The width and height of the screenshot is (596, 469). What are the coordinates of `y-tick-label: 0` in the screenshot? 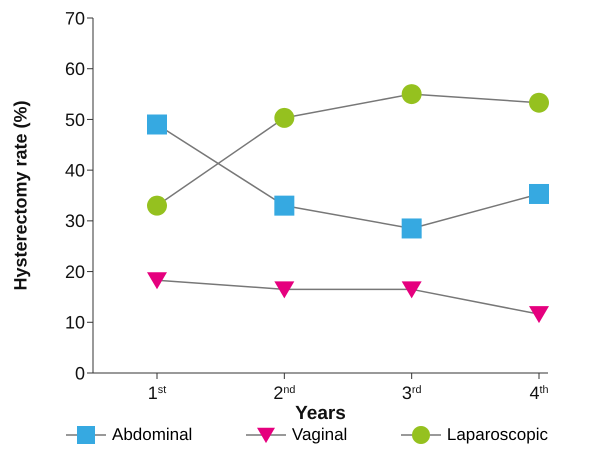 It's located at (79, 373).